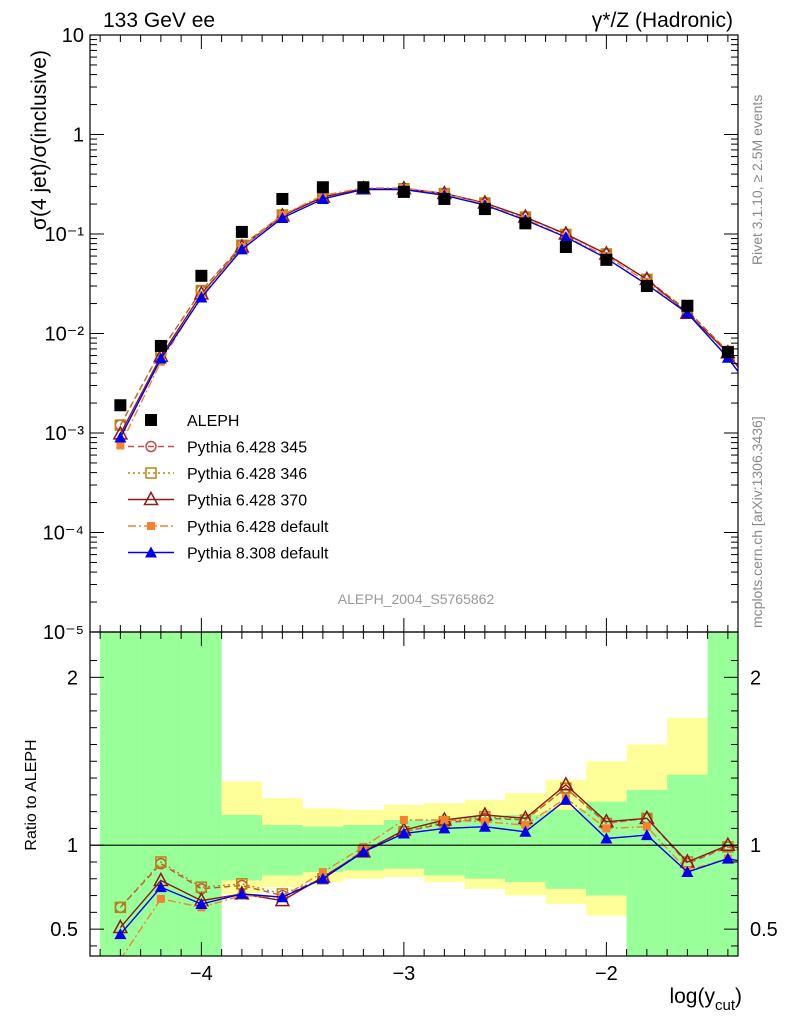 The image size is (786, 1024). What do you see at coordinates (31, 794) in the screenshot?
I see `ratio-y-axis-label: Ratio to ALEPH` at bounding box center [31, 794].